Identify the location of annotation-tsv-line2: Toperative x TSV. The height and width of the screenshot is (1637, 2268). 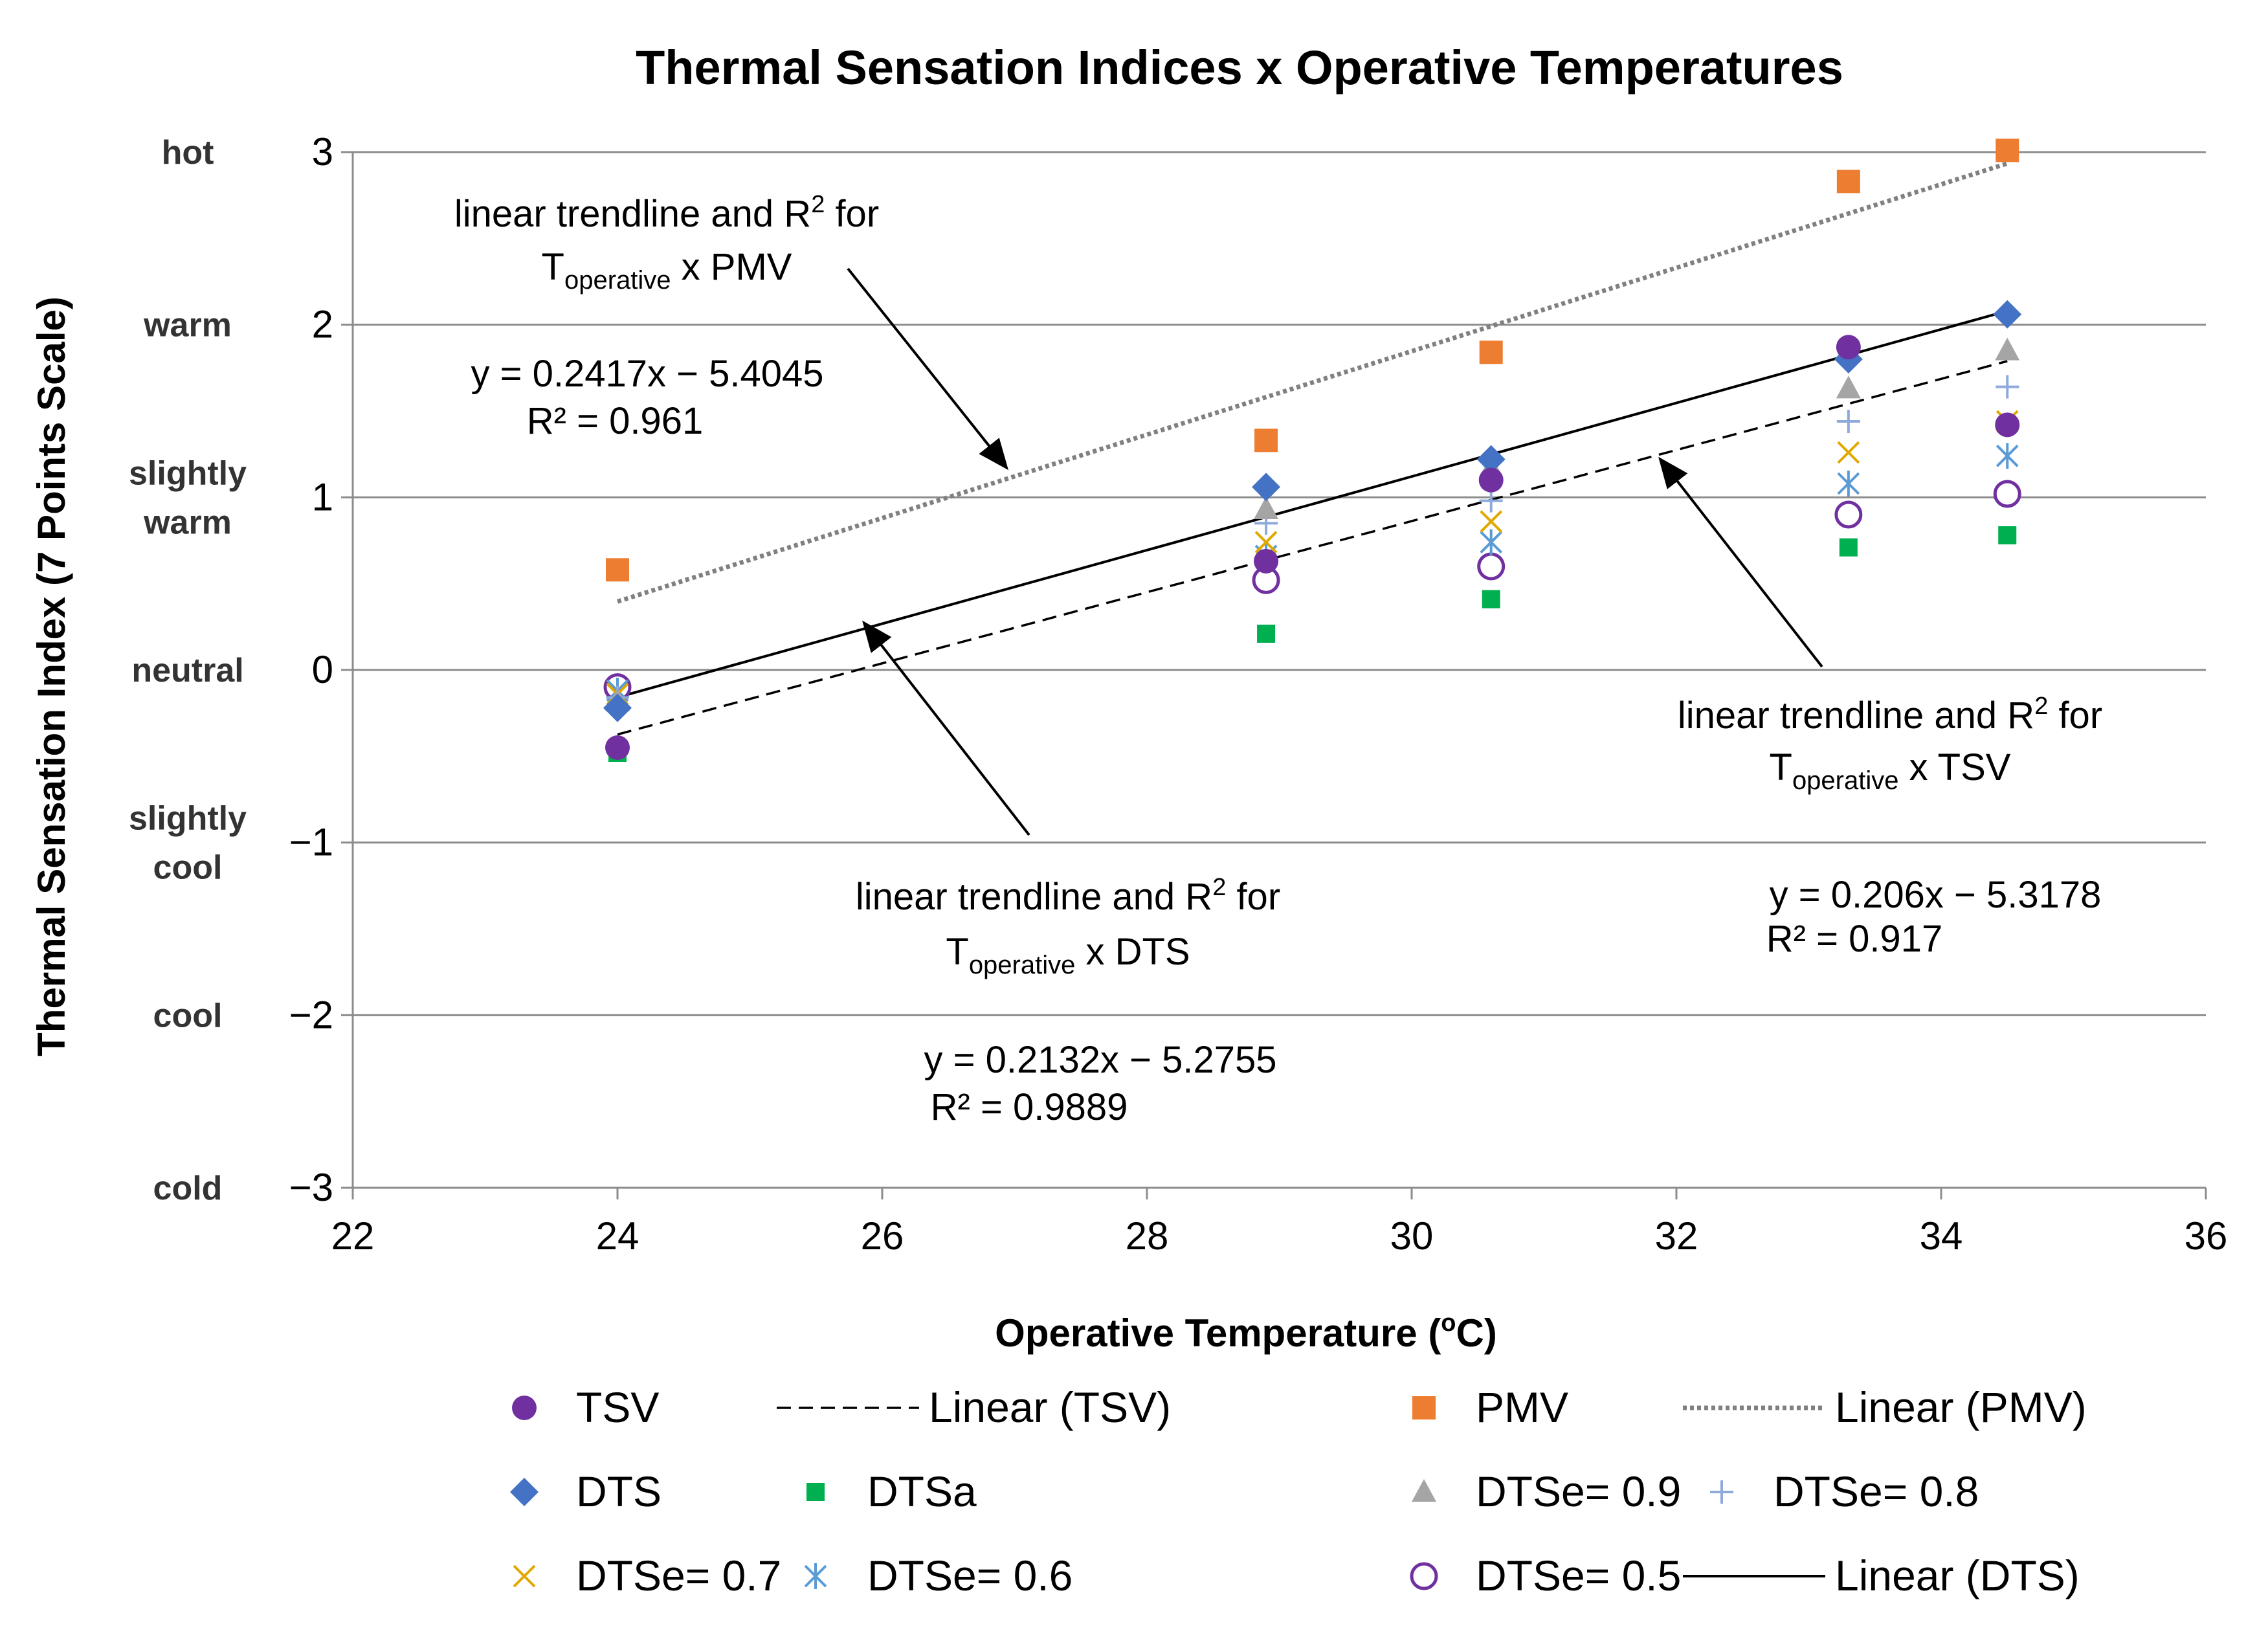
(1890, 770).